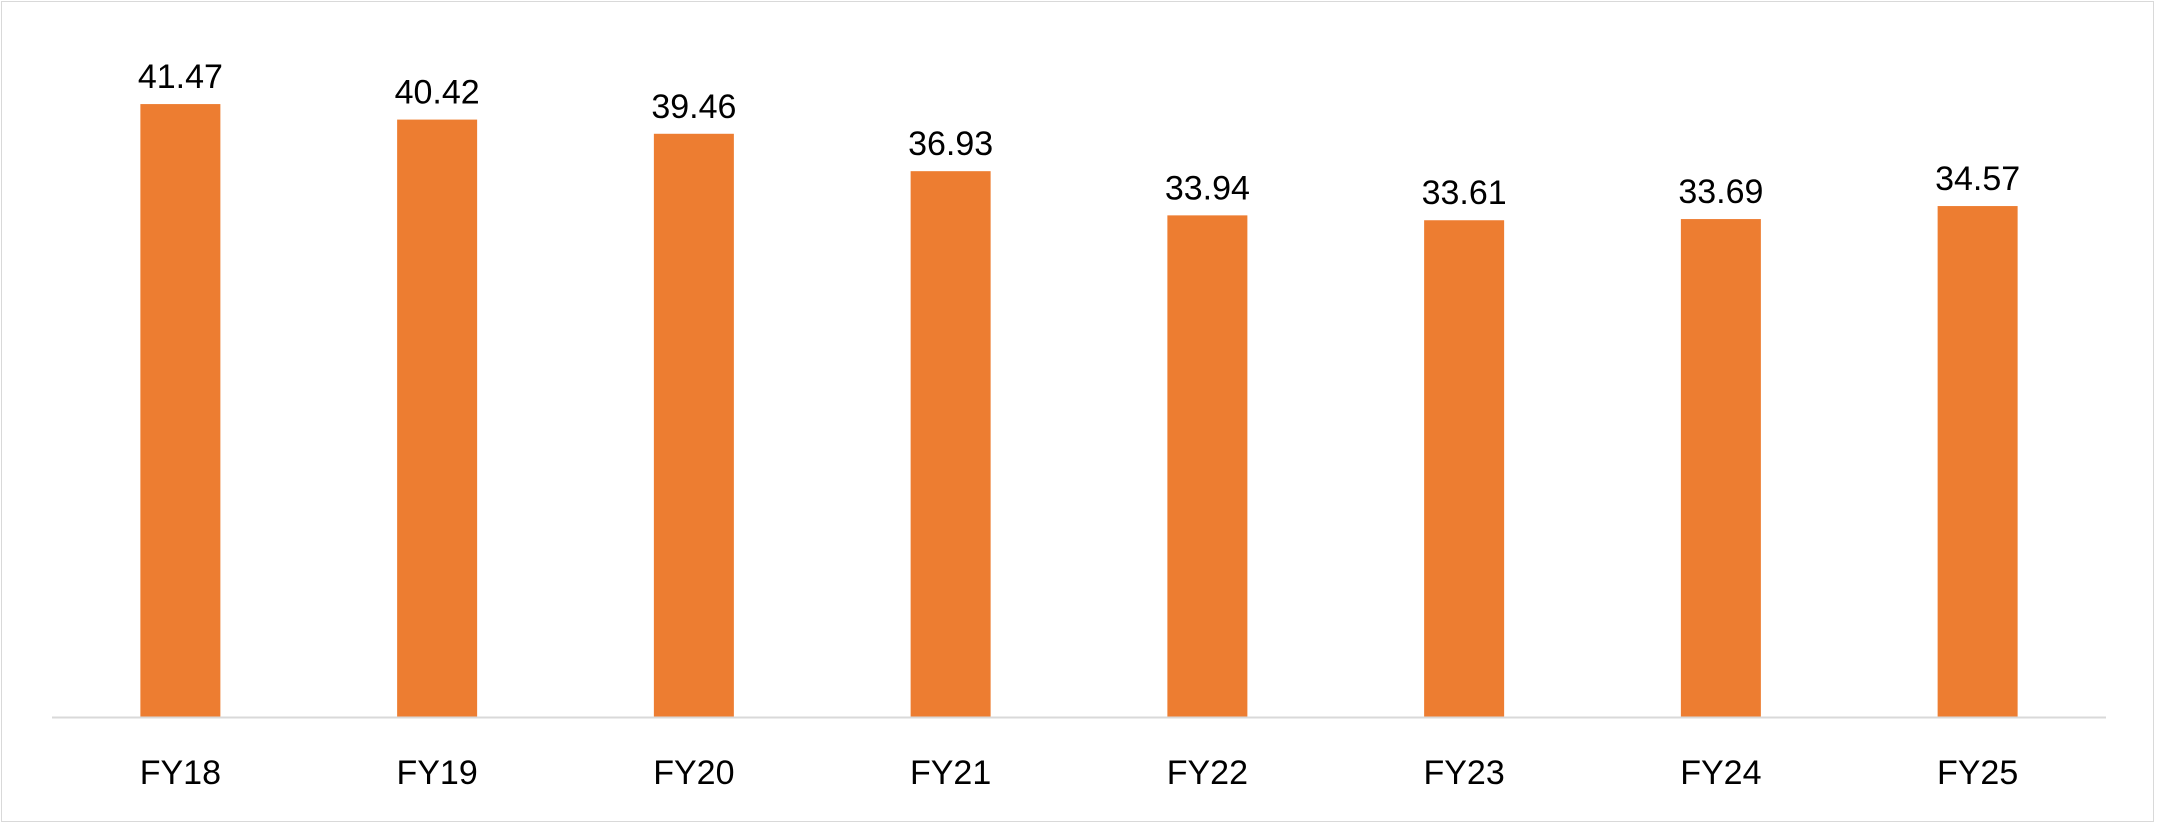 Image resolution: width=2157 pixels, height=825 pixels. What do you see at coordinates (950, 773) in the screenshot?
I see `x-tick-label-fy21: FY21` at bounding box center [950, 773].